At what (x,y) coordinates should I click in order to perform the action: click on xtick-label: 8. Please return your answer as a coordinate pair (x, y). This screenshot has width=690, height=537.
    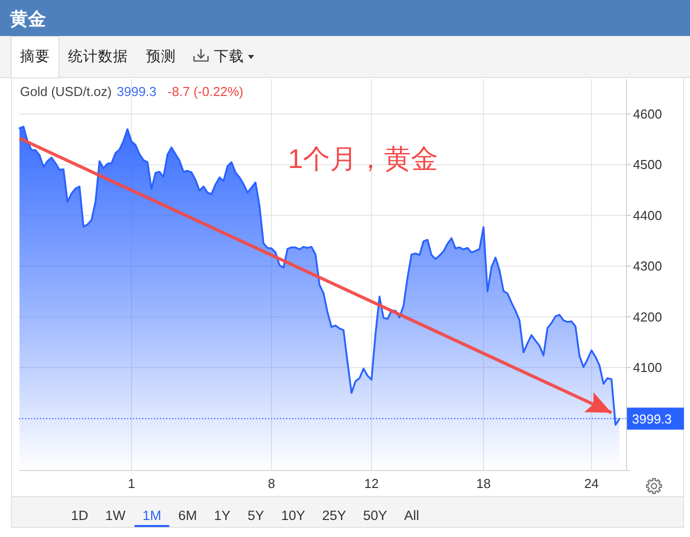
    Looking at the image, I should click on (272, 483).